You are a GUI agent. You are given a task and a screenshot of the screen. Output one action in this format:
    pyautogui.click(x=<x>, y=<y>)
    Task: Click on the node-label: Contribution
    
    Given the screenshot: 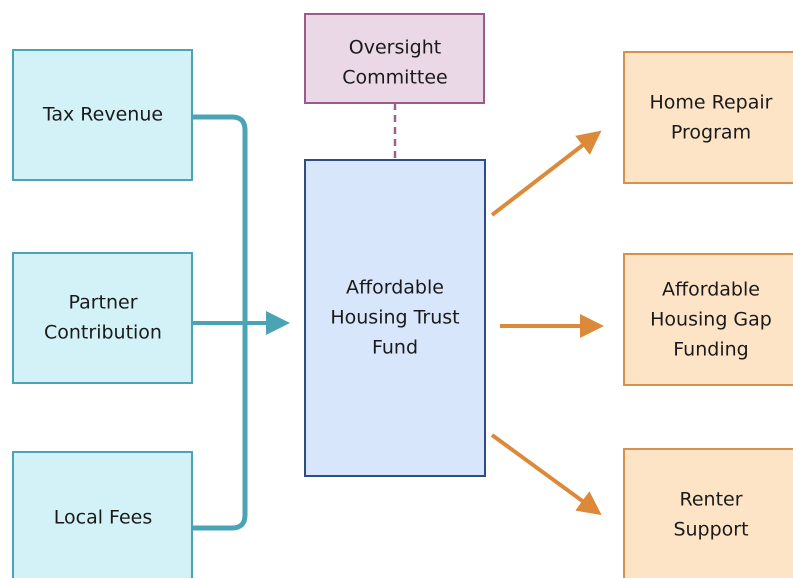 What is the action you would take?
    pyautogui.click(x=103, y=333)
    